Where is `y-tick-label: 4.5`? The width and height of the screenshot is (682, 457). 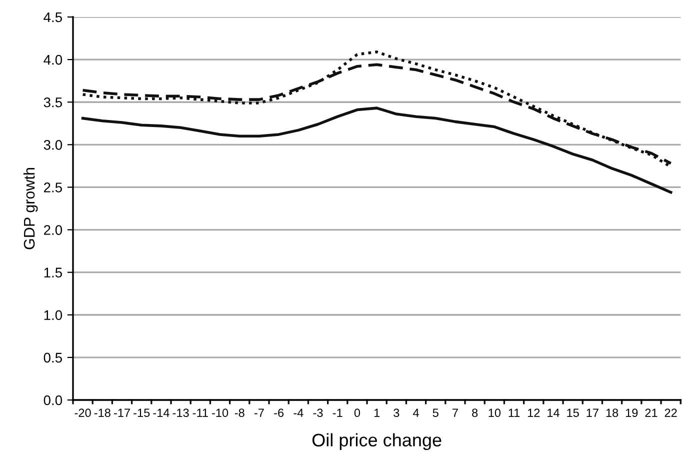
y-tick-label: 4.5 is located at coordinates (53, 17).